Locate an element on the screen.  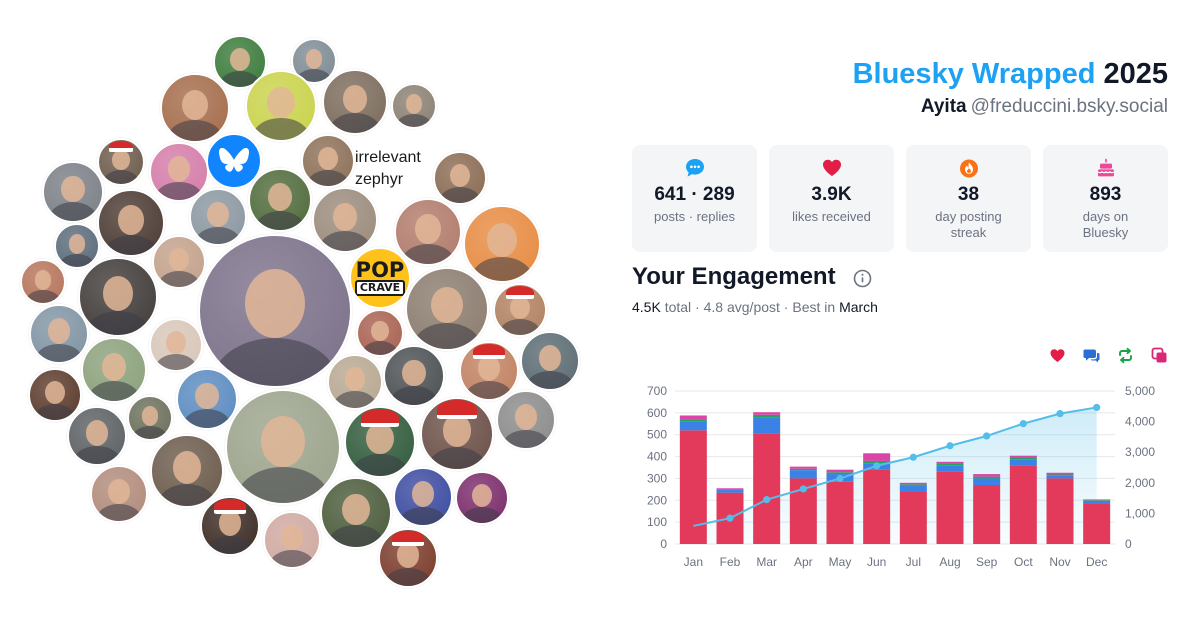
x-tick-label: Feb is located at coordinates (730, 562).